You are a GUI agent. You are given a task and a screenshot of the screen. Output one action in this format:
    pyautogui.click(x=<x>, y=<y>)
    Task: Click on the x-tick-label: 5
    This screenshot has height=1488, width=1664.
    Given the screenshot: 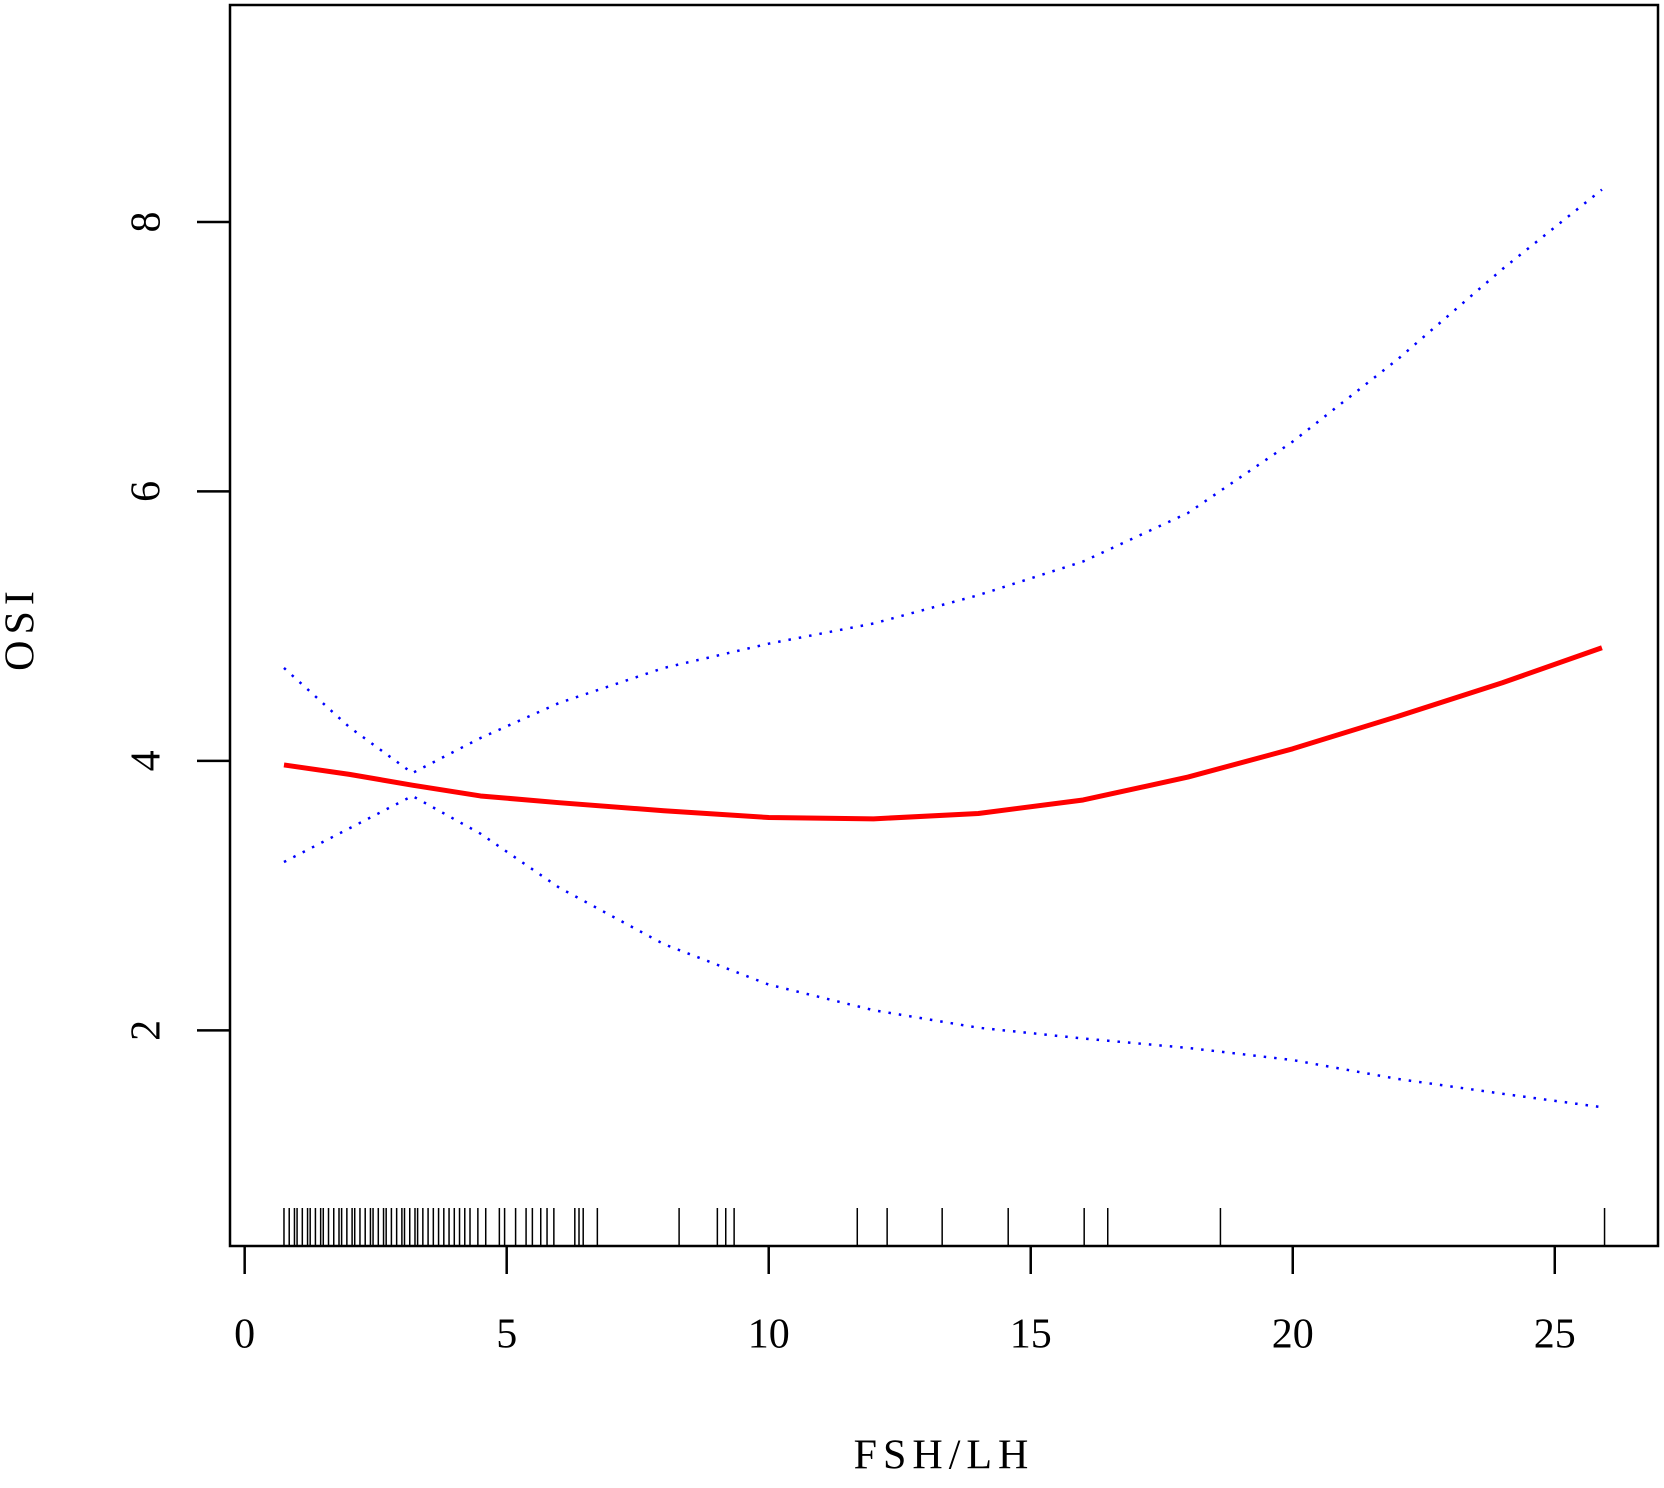 What is the action you would take?
    pyautogui.click(x=506, y=1335)
    